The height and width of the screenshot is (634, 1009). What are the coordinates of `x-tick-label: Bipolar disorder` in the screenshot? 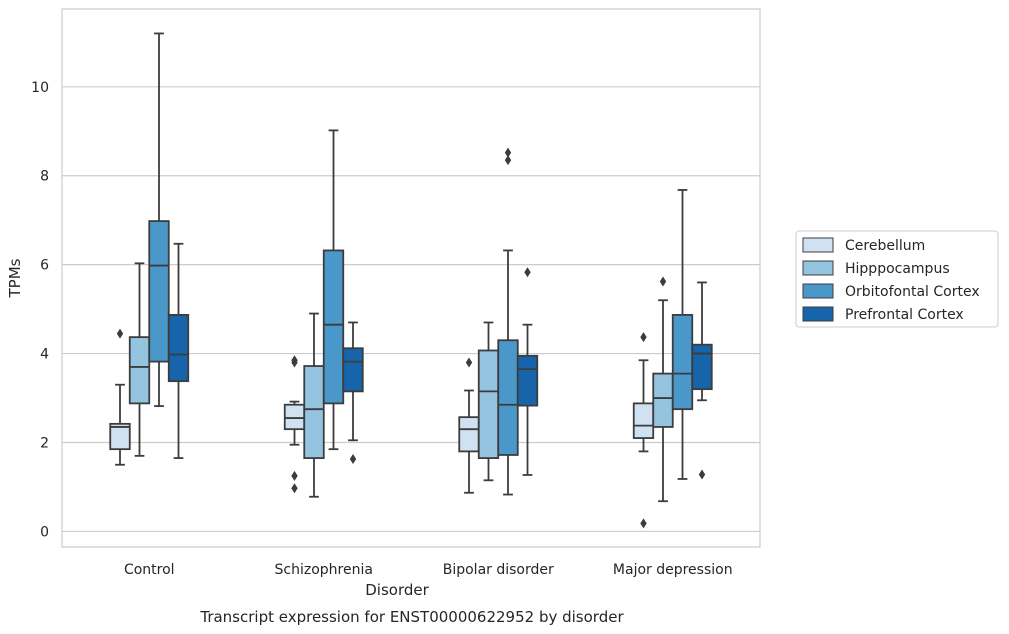 It's located at (498, 570).